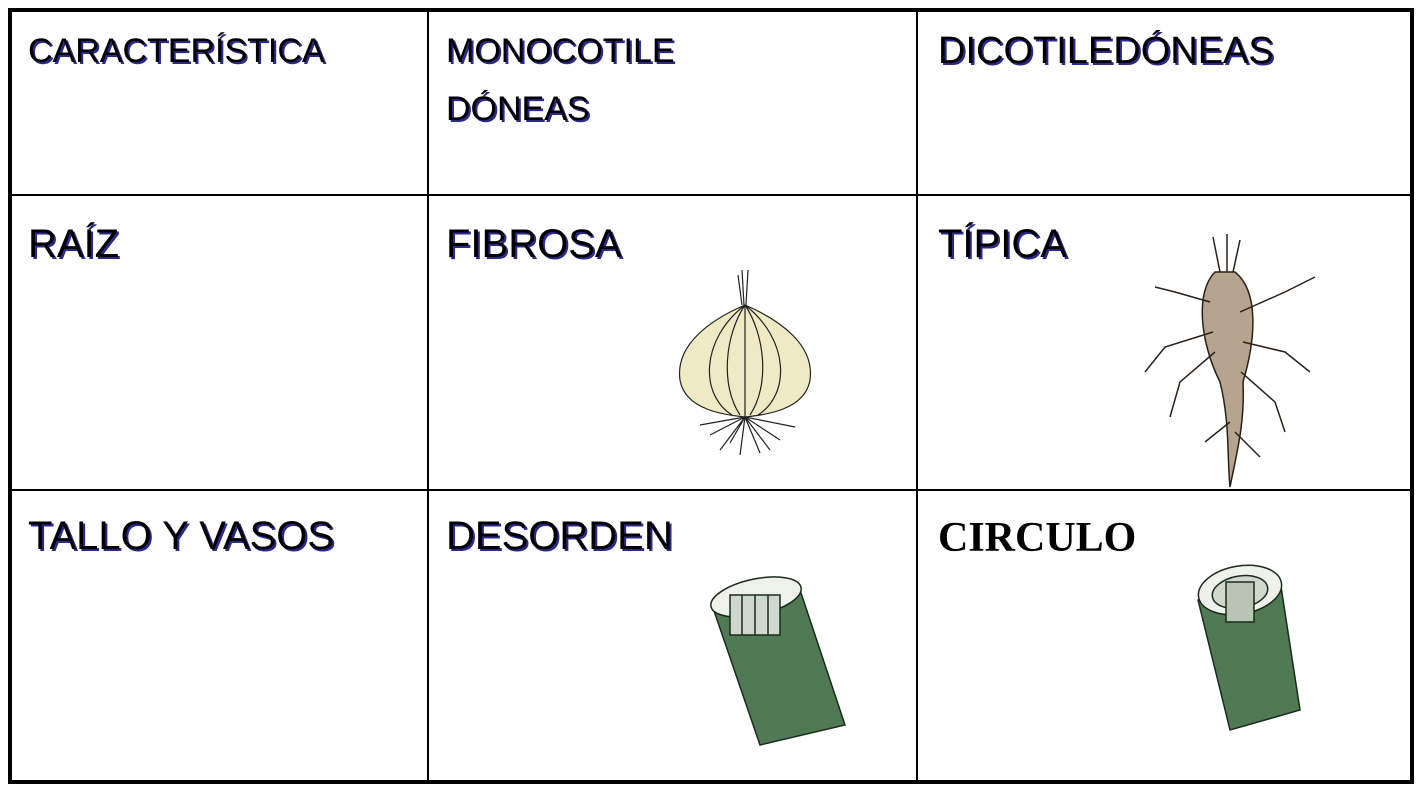  What do you see at coordinates (176, 51) in the screenshot?
I see `header-cell: CARACTERÍSTICA` at bounding box center [176, 51].